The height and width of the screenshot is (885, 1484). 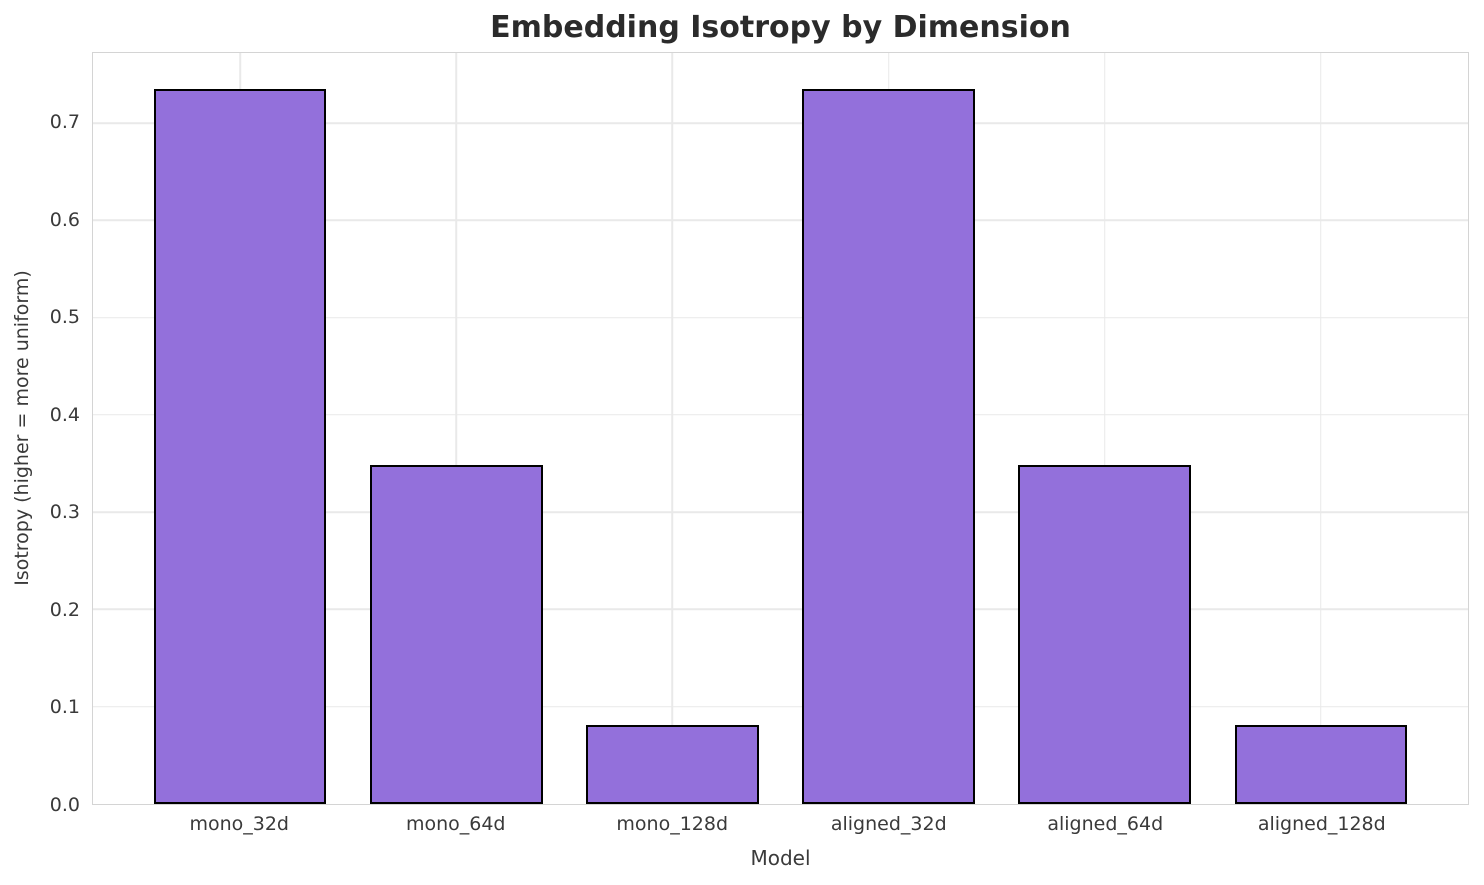 I want to click on y-axis-ticks: 0.0 0.1 0.2 0.3 0.4 0.5 0.6 0.7, so click(x=40, y=434).